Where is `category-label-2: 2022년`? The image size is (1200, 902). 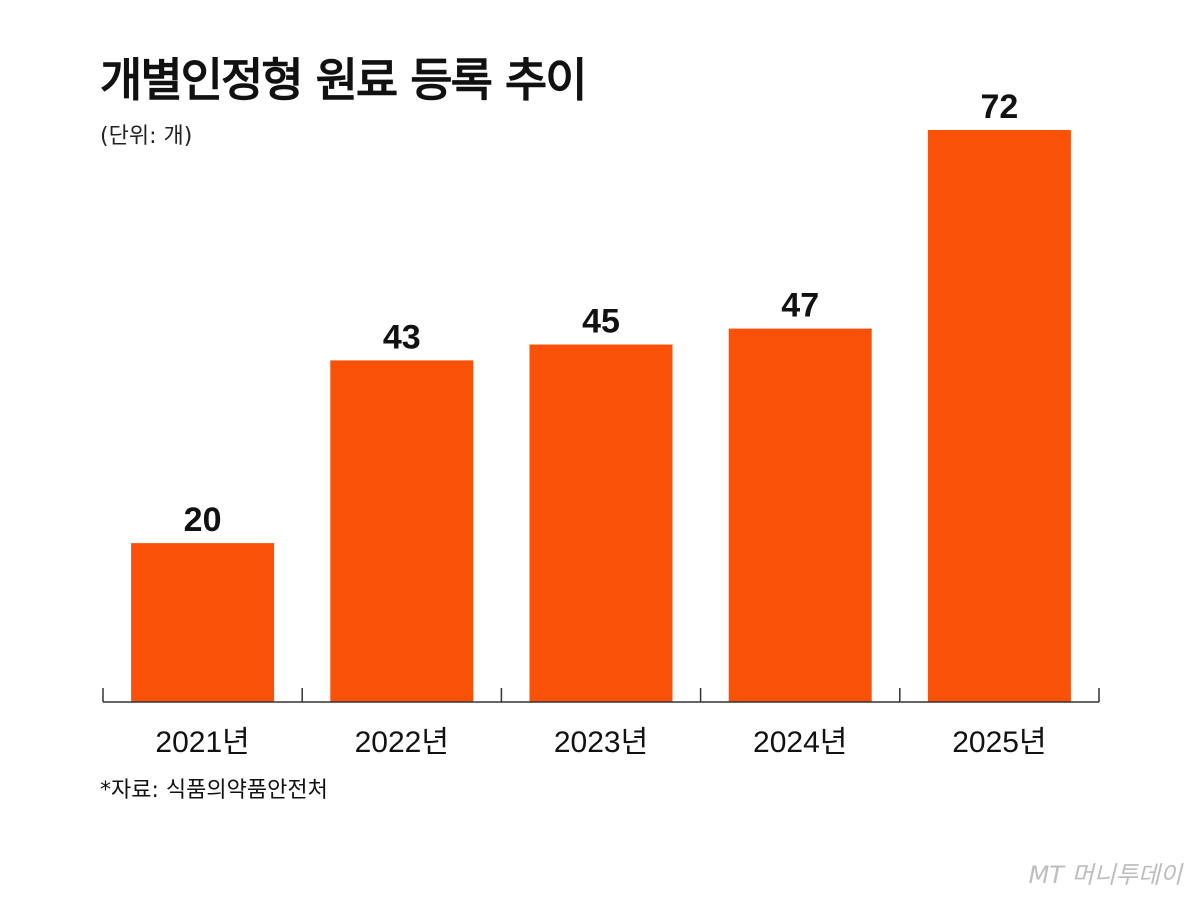 category-label-2: 2022년 is located at coordinates (402, 742).